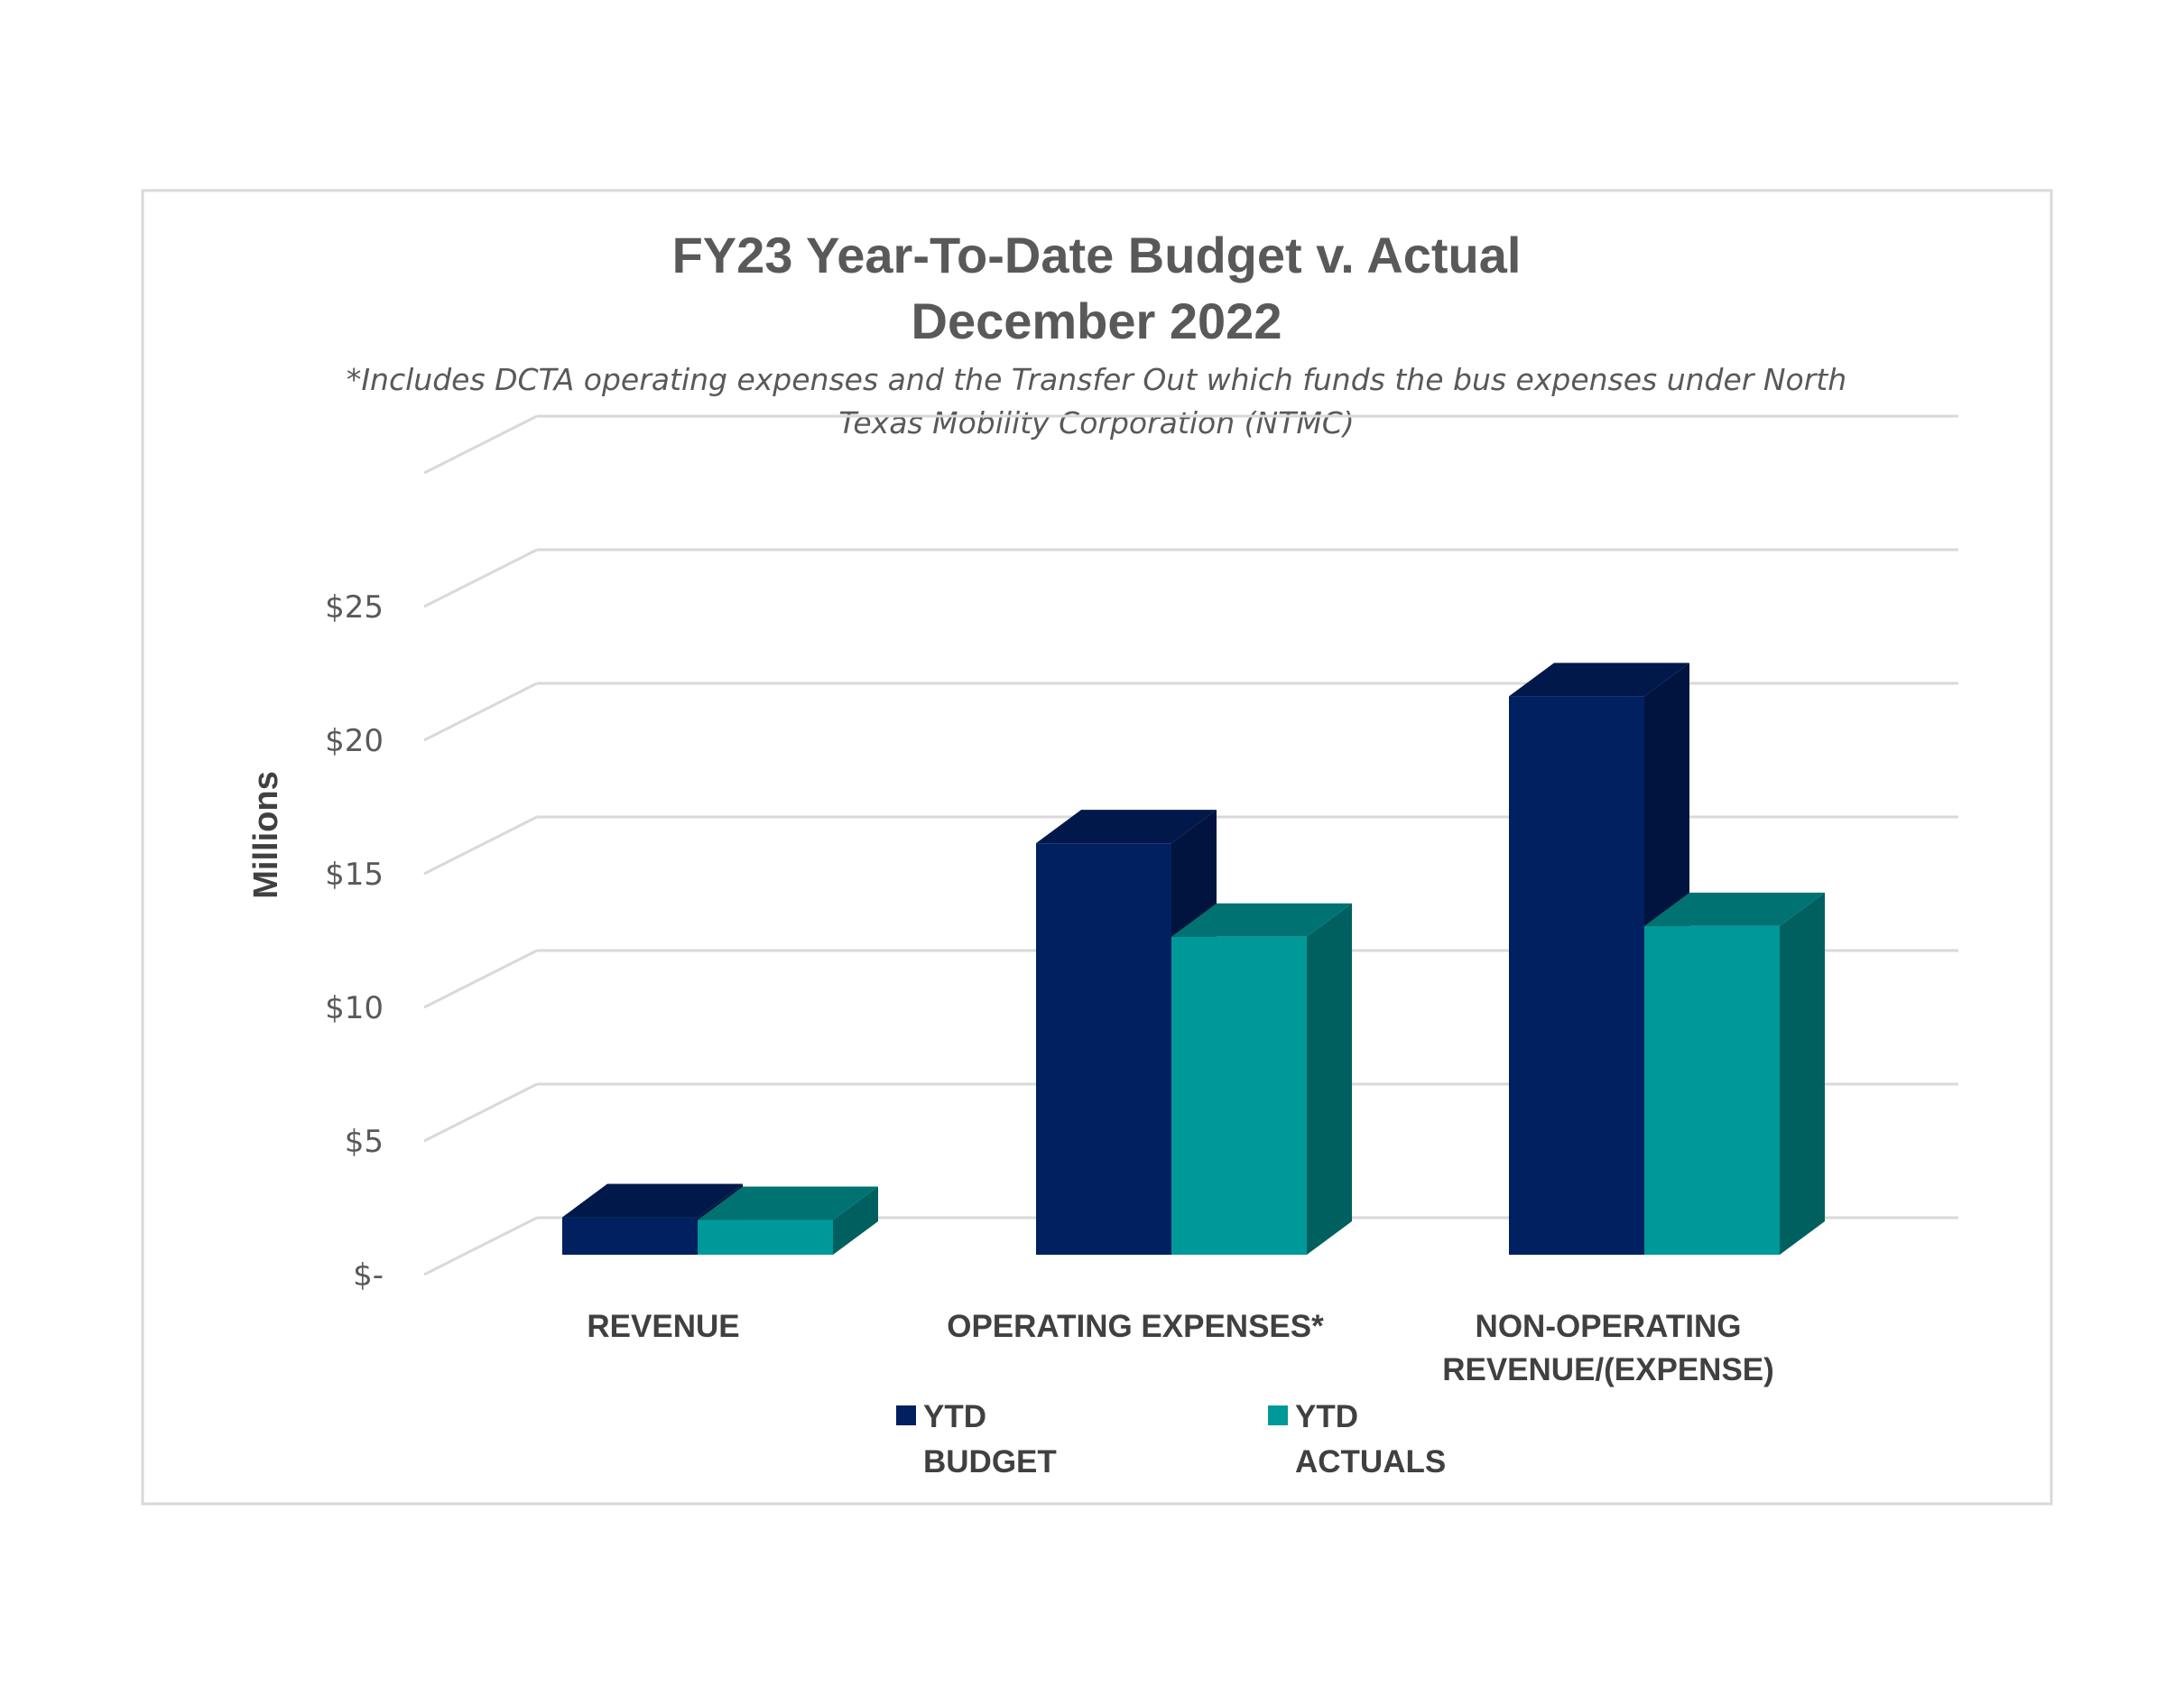 This screenshot has height=1688, width=2184. What do you see at coordinates (354, 875) in the screenshot?
I see `y-tick-label: $15` at bounding box center [354, 875].